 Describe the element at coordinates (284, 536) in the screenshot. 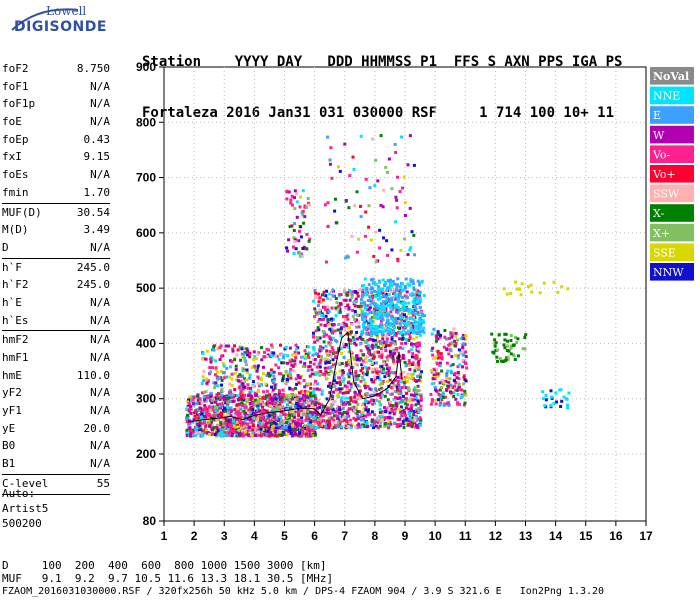

I see `x-tick-label: 5` at that location.